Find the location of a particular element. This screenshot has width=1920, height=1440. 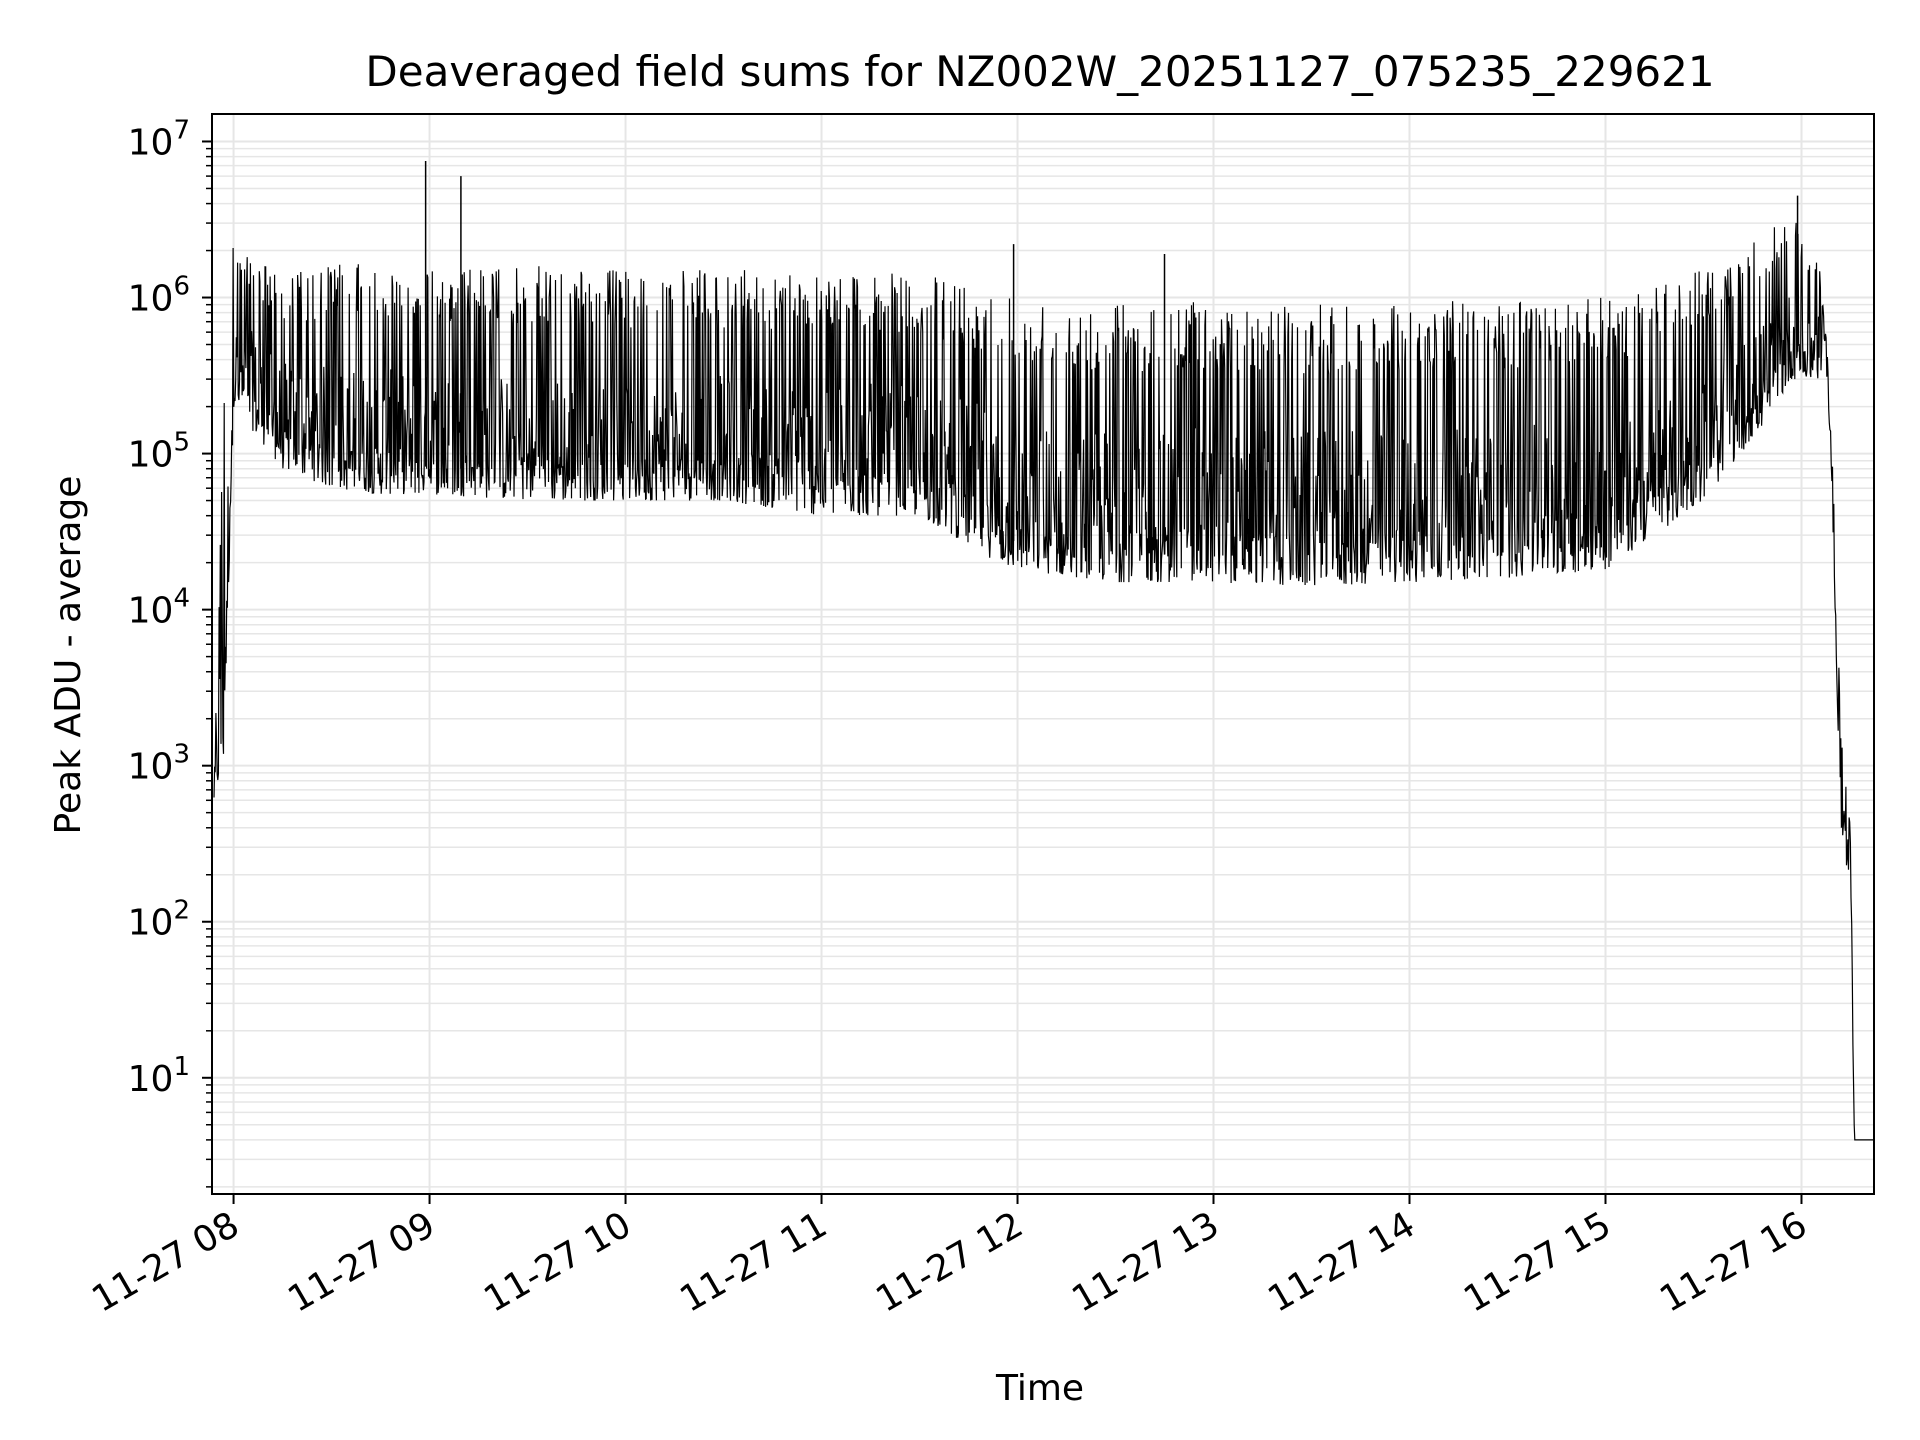

x-axis-title: Time is located at coordinates (1039, 1388).